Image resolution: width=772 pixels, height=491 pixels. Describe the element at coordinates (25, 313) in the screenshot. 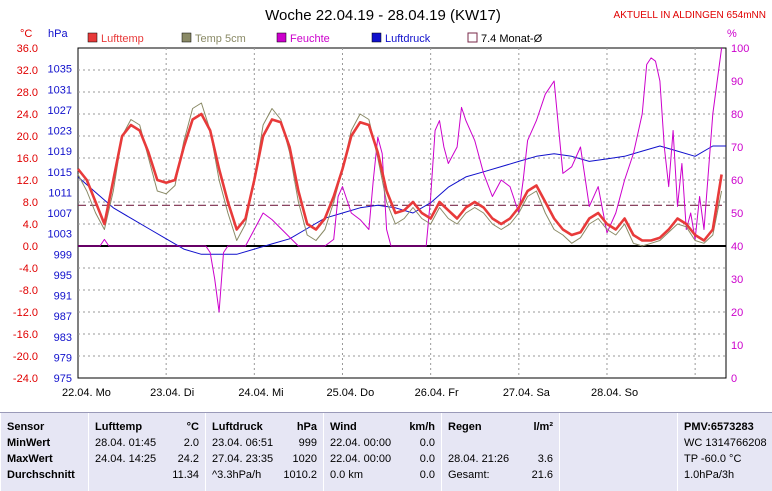

I see `temp-tick-label: -12.0` at that location.